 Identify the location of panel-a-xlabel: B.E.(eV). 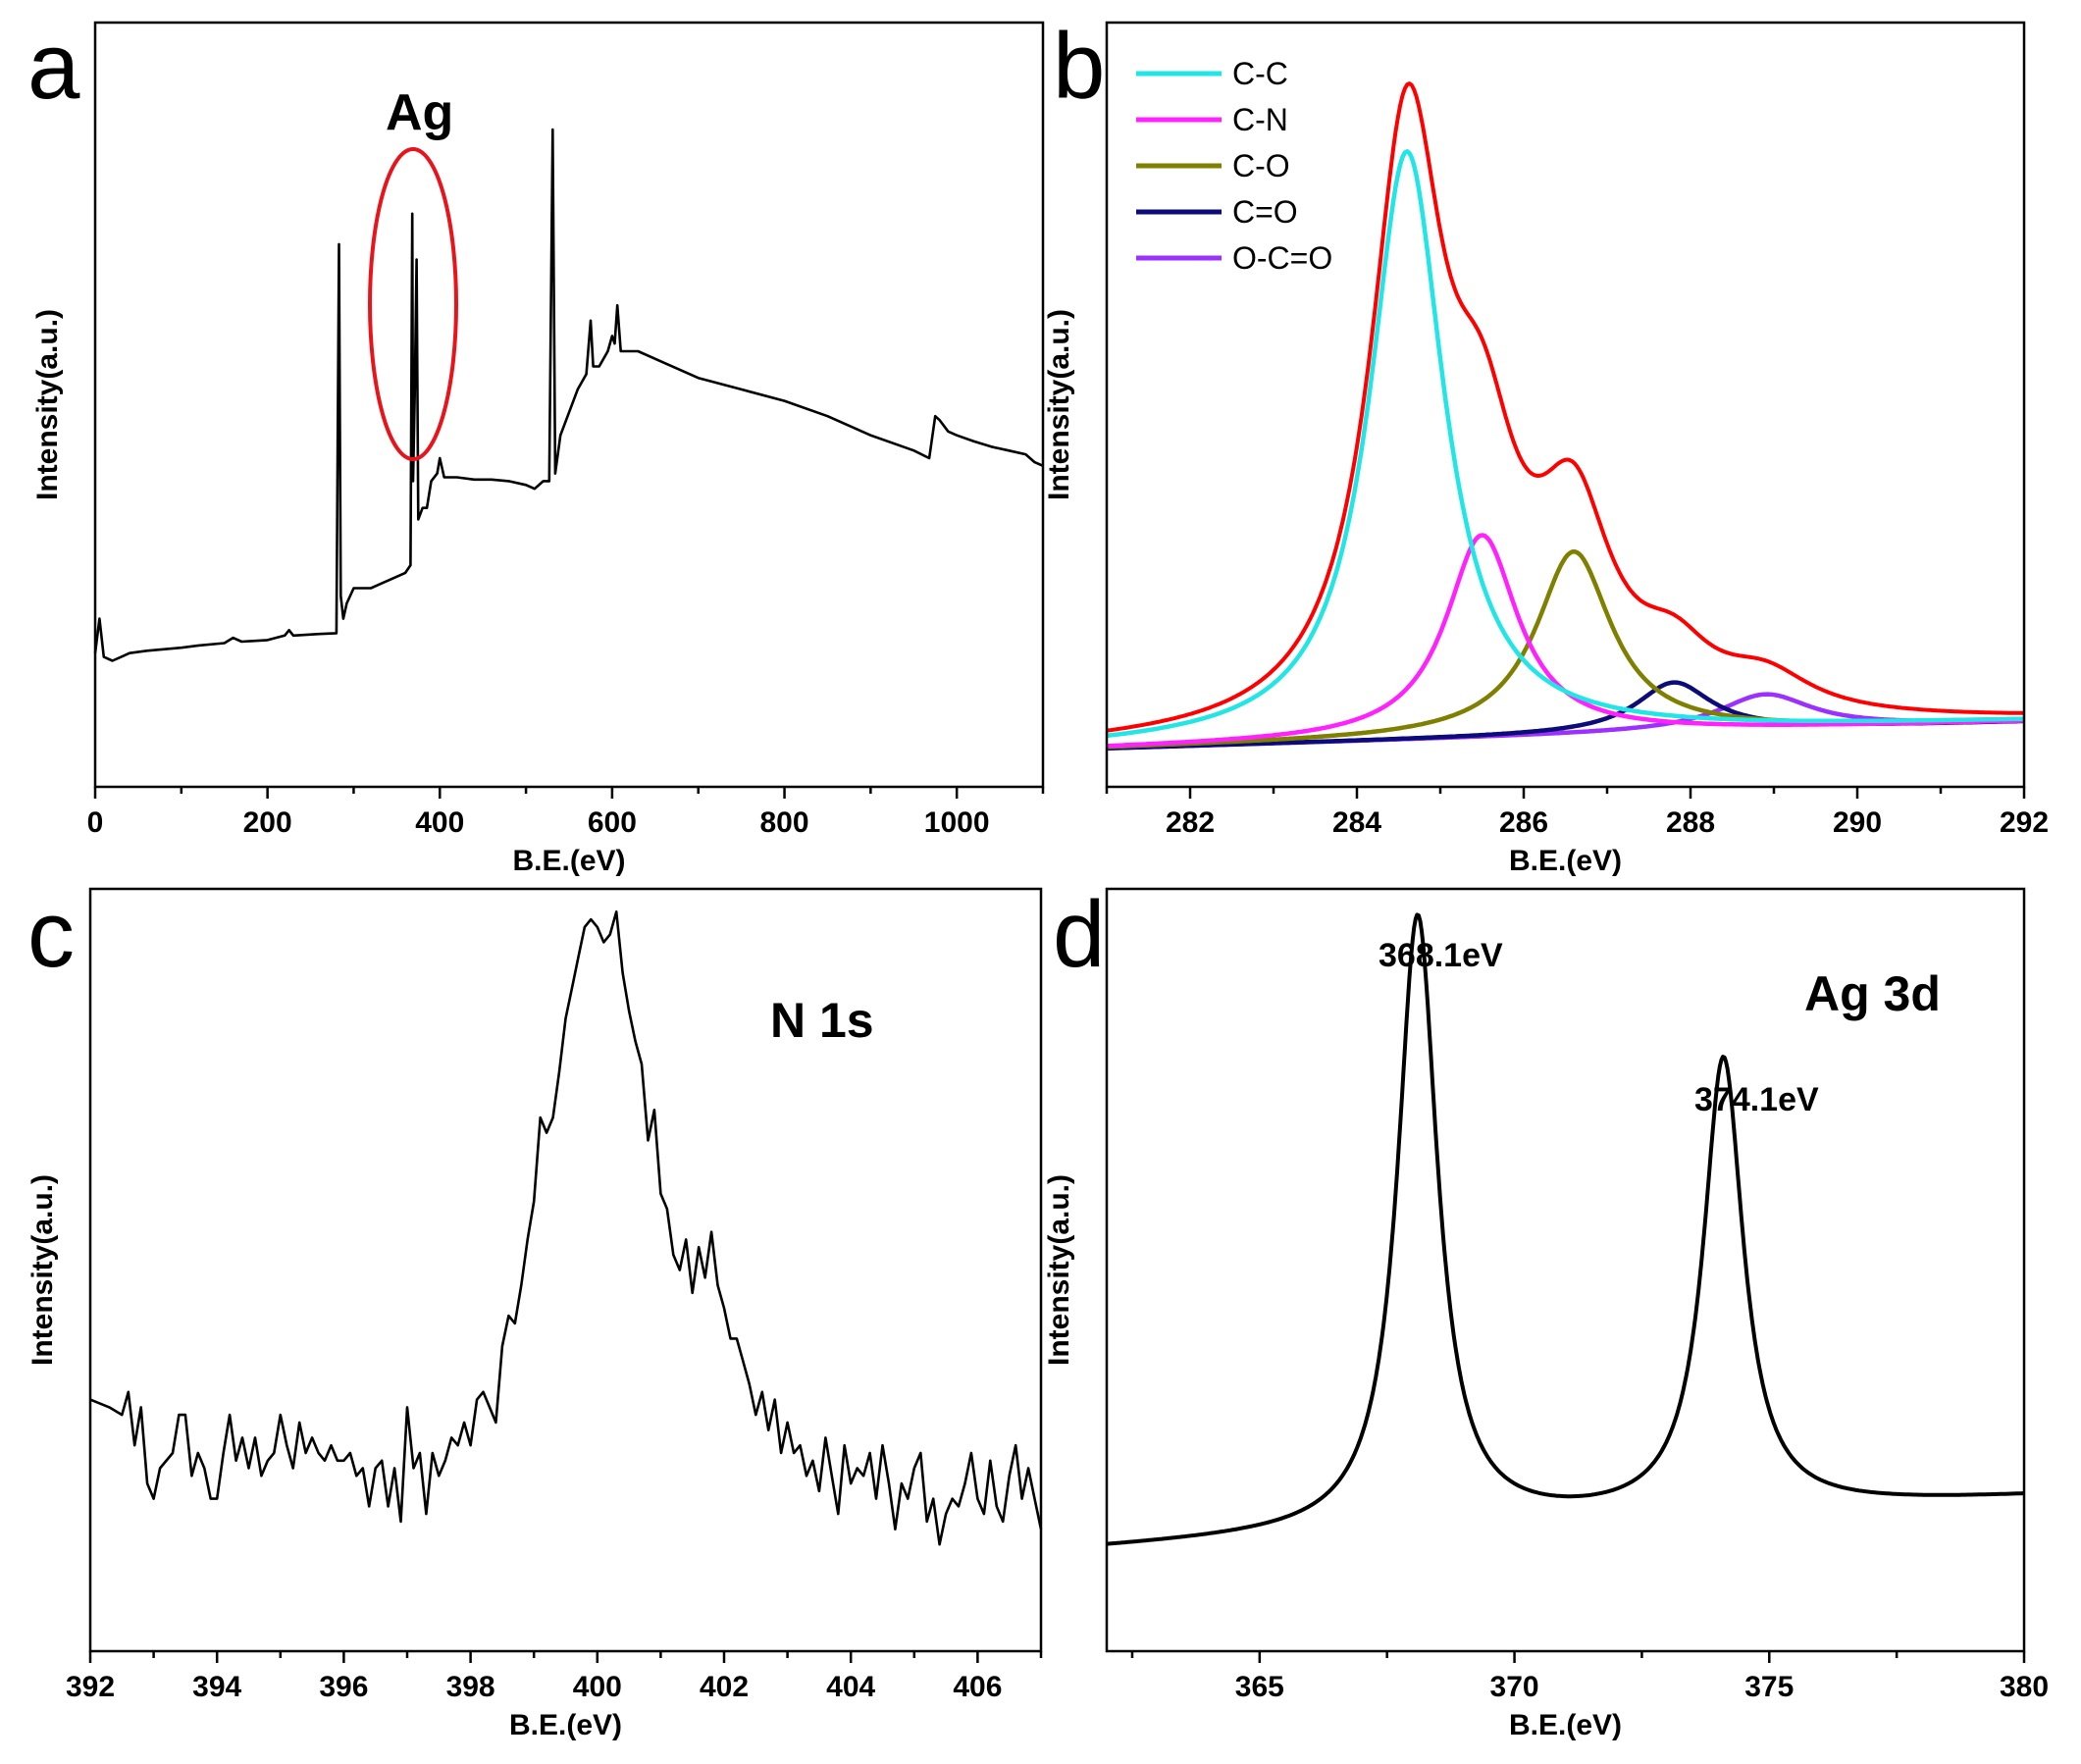
(568, 861).